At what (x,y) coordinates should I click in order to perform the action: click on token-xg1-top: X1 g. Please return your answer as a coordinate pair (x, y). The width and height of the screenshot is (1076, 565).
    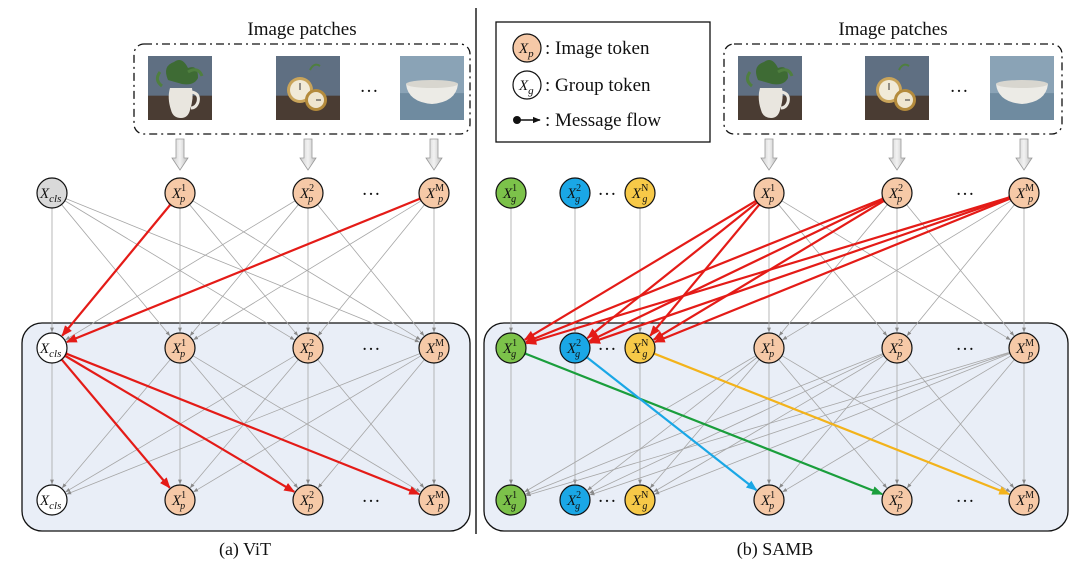
    Looking at the image, I should click on (511, 193).